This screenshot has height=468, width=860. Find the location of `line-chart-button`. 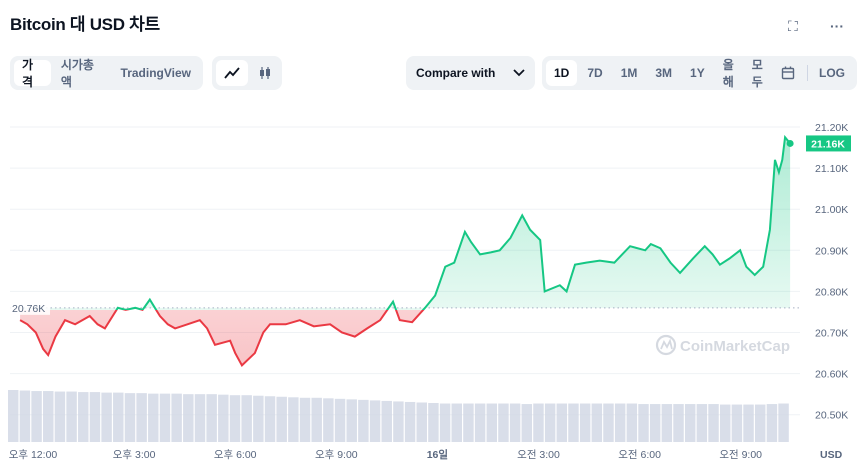

line-chart-button is located at coordinates (232, 73).